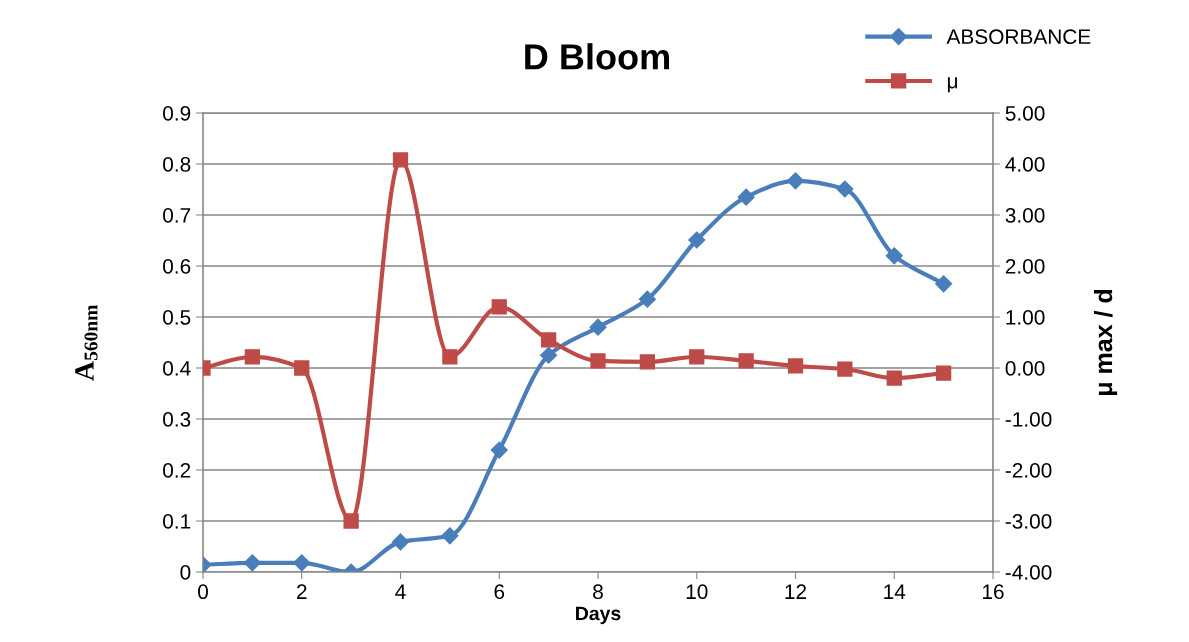 This screenshot has width=1189, height=642. What do you see at coordinates (1025, 266) in the screenshot?
I see `y2-tick-label: 2.00` at bounding box center [1025, 266].